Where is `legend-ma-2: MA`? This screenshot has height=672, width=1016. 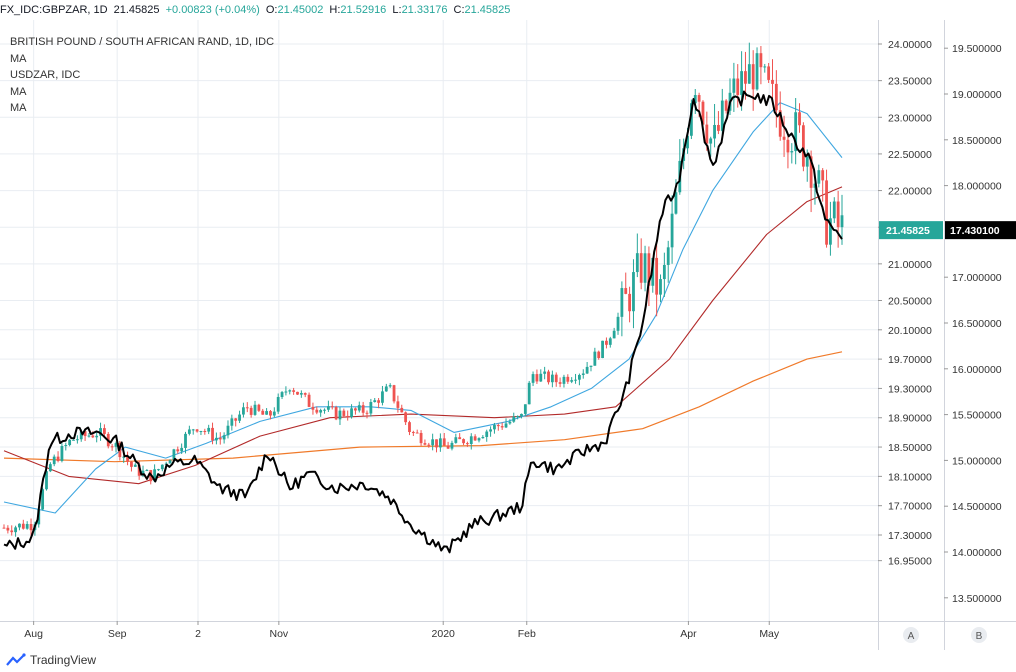
legend-ma-2: MA is located at coordinates (18, 91).